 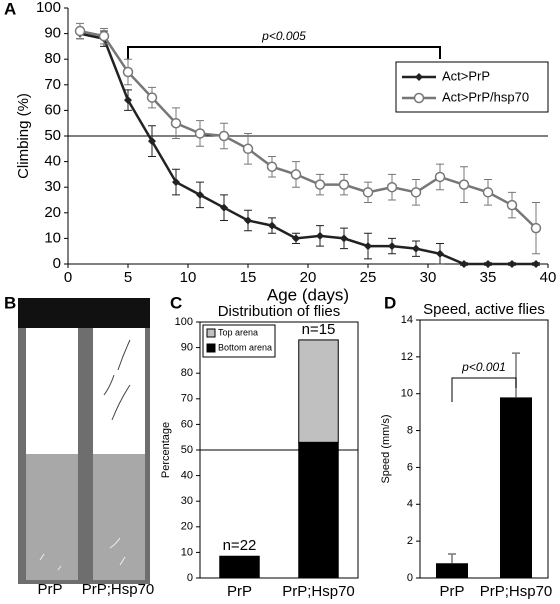 I want to click on y-axis-label: Speed (mm/s), so click(x=386, y=448).